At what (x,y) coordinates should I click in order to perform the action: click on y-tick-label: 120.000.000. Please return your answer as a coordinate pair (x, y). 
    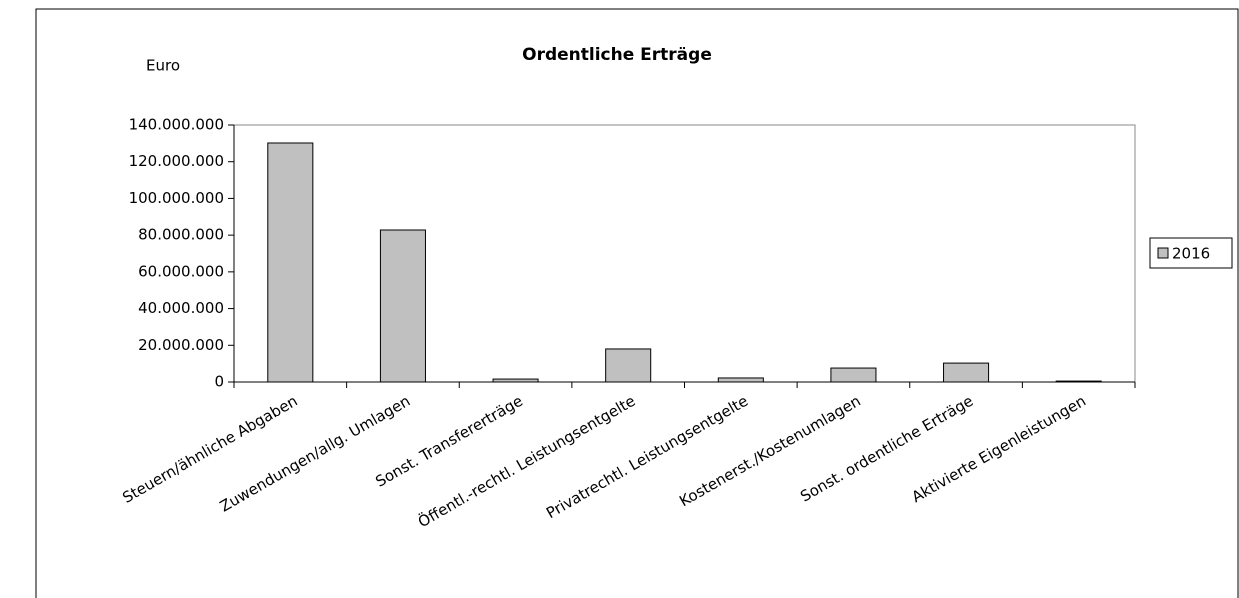
    Looking at the image, I should click on (176, 161).